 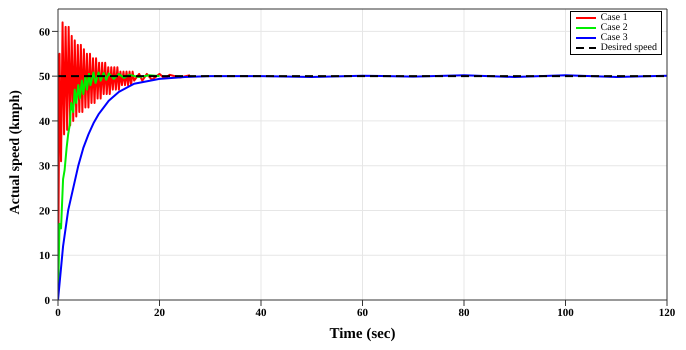 I want to click on y-tick-label: 0, so click(x=47, y=300).